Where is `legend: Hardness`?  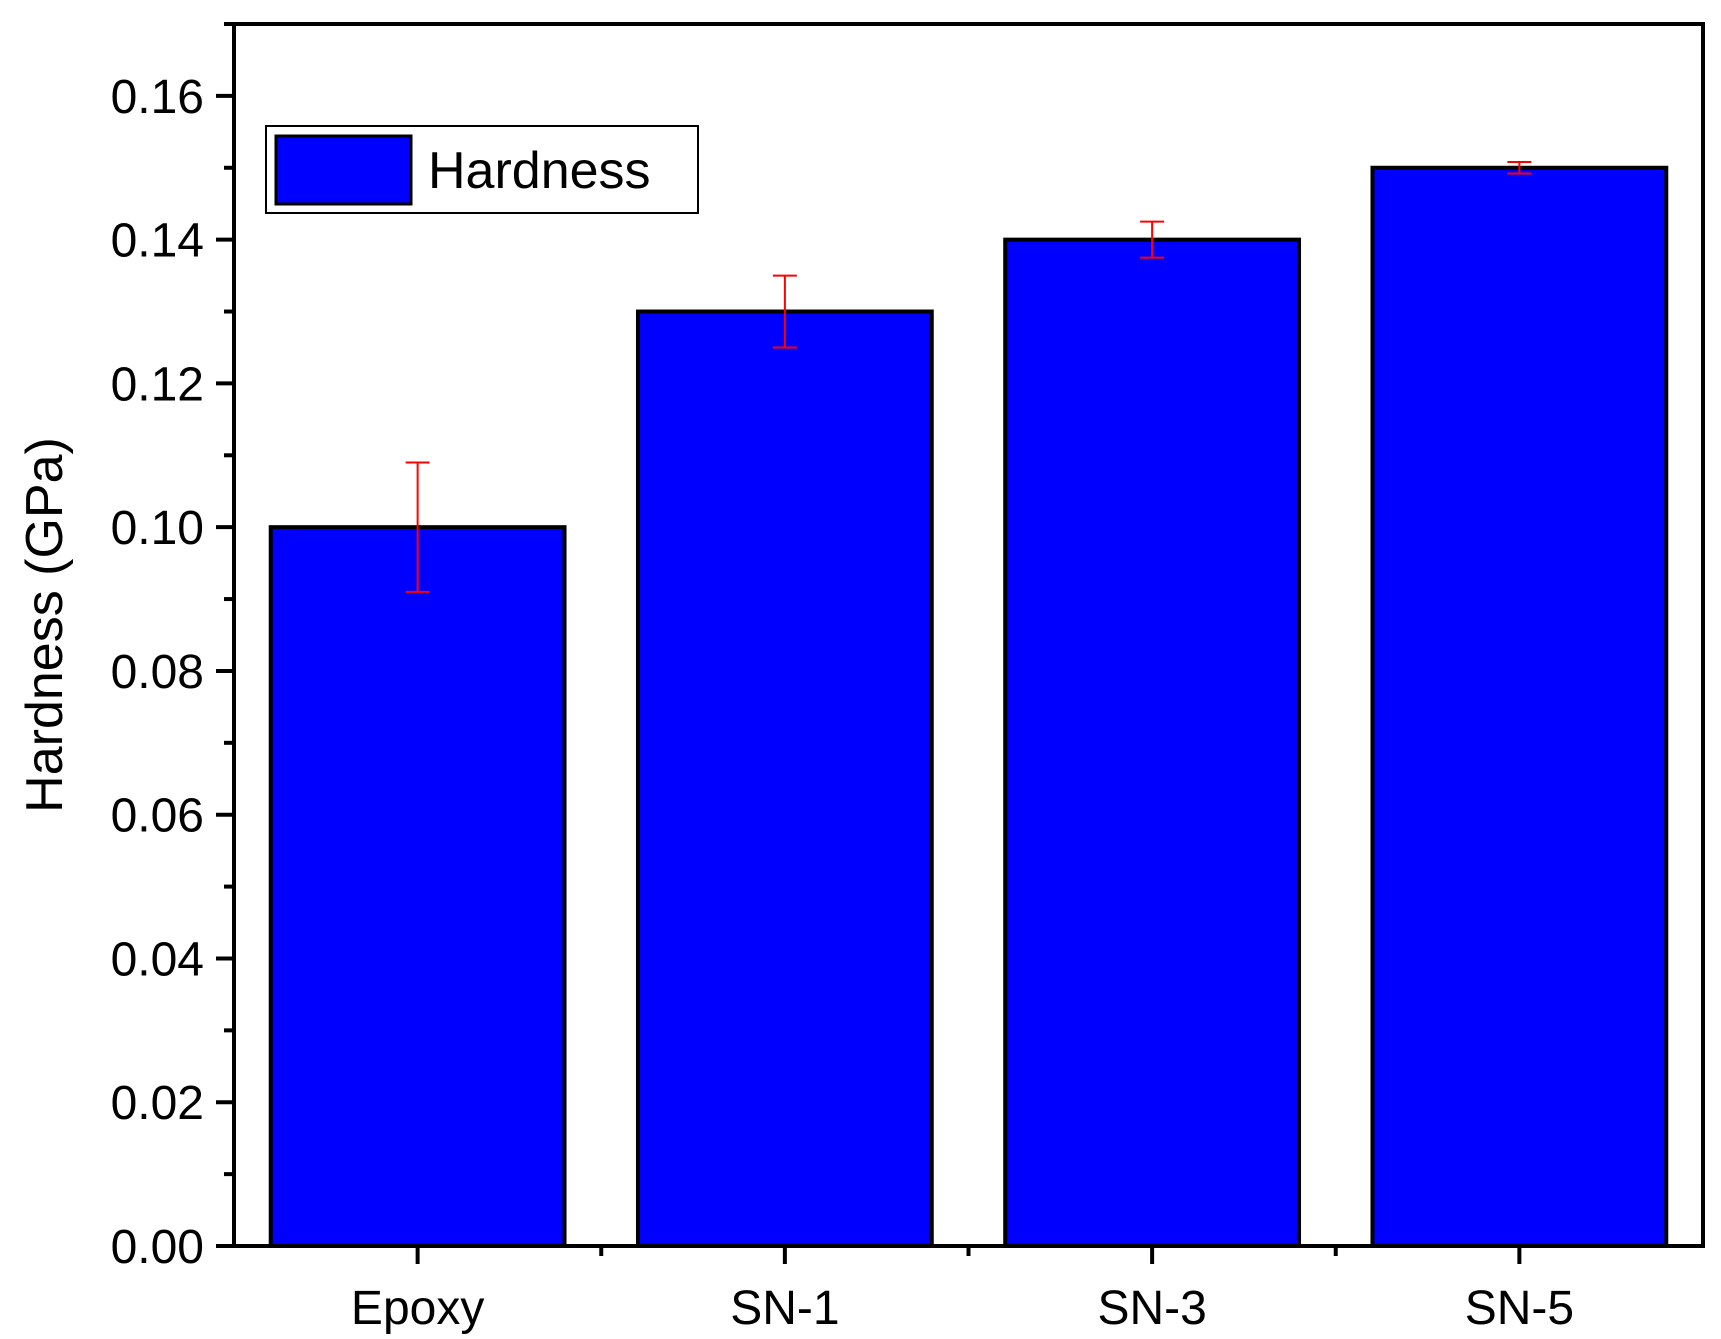
legend: Hardness is located at coordinates (482, 169).